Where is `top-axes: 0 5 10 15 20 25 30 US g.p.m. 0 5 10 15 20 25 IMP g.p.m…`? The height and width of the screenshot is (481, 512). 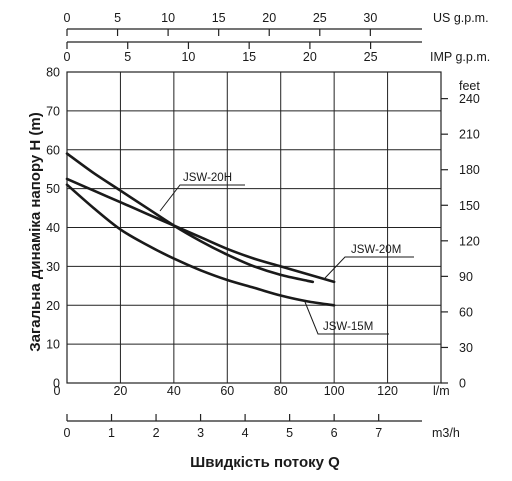
top-axes: 0 5 10 15 20 25 30 US g.p.m. 0 5 10 15 20 25 IMP g.p.m… is located at coordinates (277, 37).